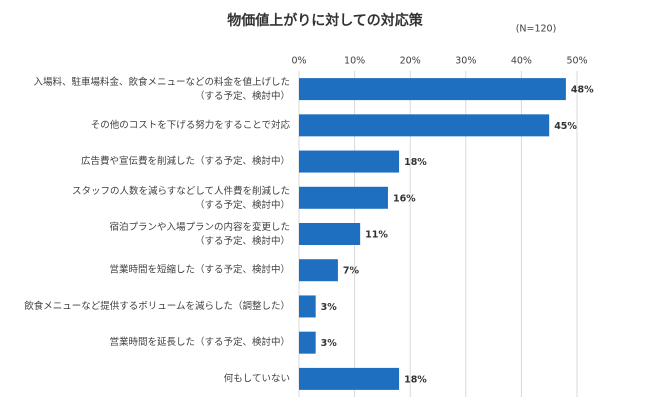 The width and height of the screenshot is (650, 413). Describe the element at coordinates (199, 234) in the screenshot. I see `y-tick-label: 宿泊プランや入場プランの内容を変更した（する予定、検討中）` at that location.